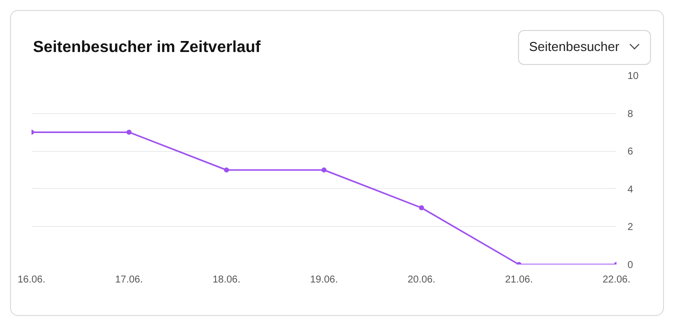 This screenshot has width=676, height=328. Describe the element at coordinates (634, 76) in the screenshot. I see `y-tick-label: 10` at that location.